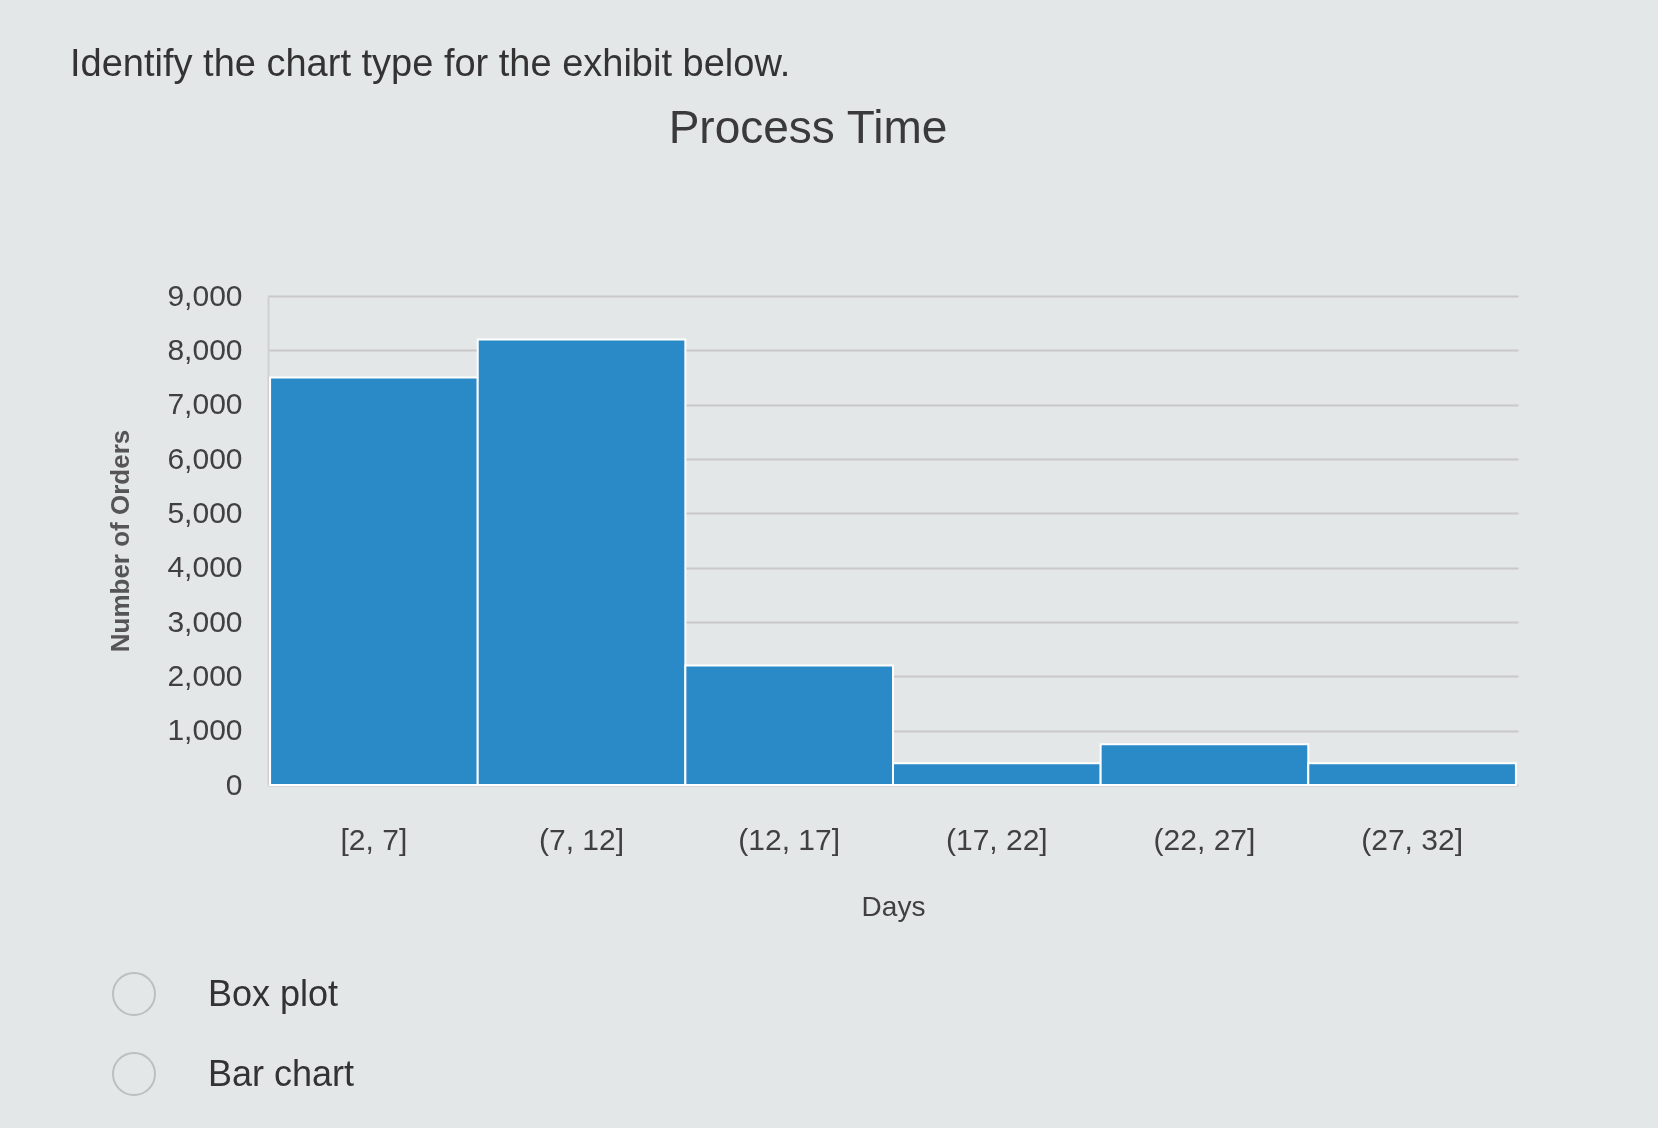 Image resolution: width=1658 pixels, height=1128 pixels. Describe the element at coordinates (430, 63) in the screenshot. I see `text: Identify the chart type for the exhibit below.` at that location.